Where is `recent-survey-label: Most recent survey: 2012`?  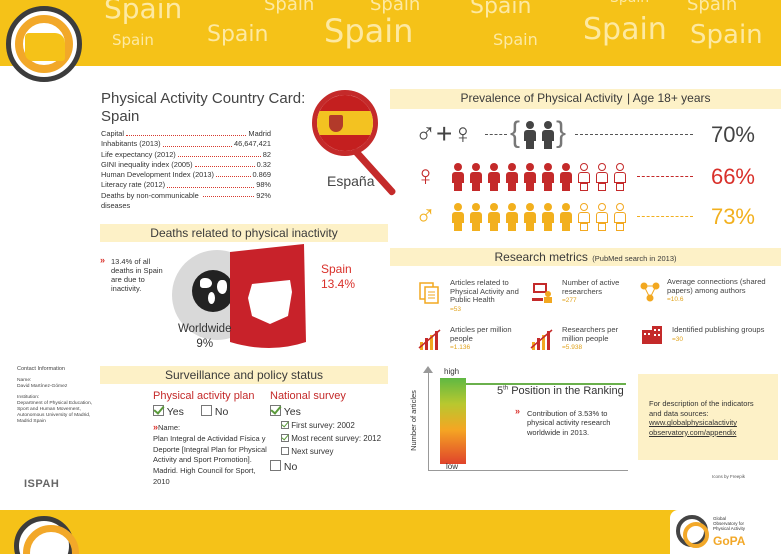 recent-survey-label: Most recent survey: 2012 is located at coordinates (336, 438).